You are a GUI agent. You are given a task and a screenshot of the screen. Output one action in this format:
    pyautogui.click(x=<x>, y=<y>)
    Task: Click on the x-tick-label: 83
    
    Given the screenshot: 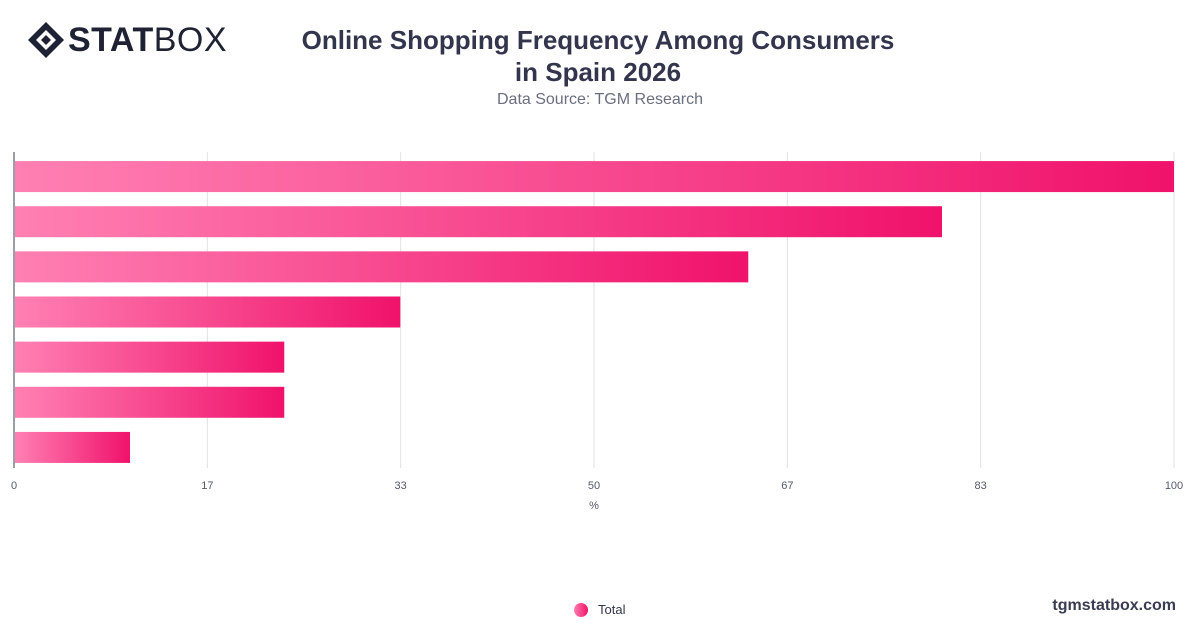 What is the action you would take?
    pyautogui.click(x=981, y=486)
    